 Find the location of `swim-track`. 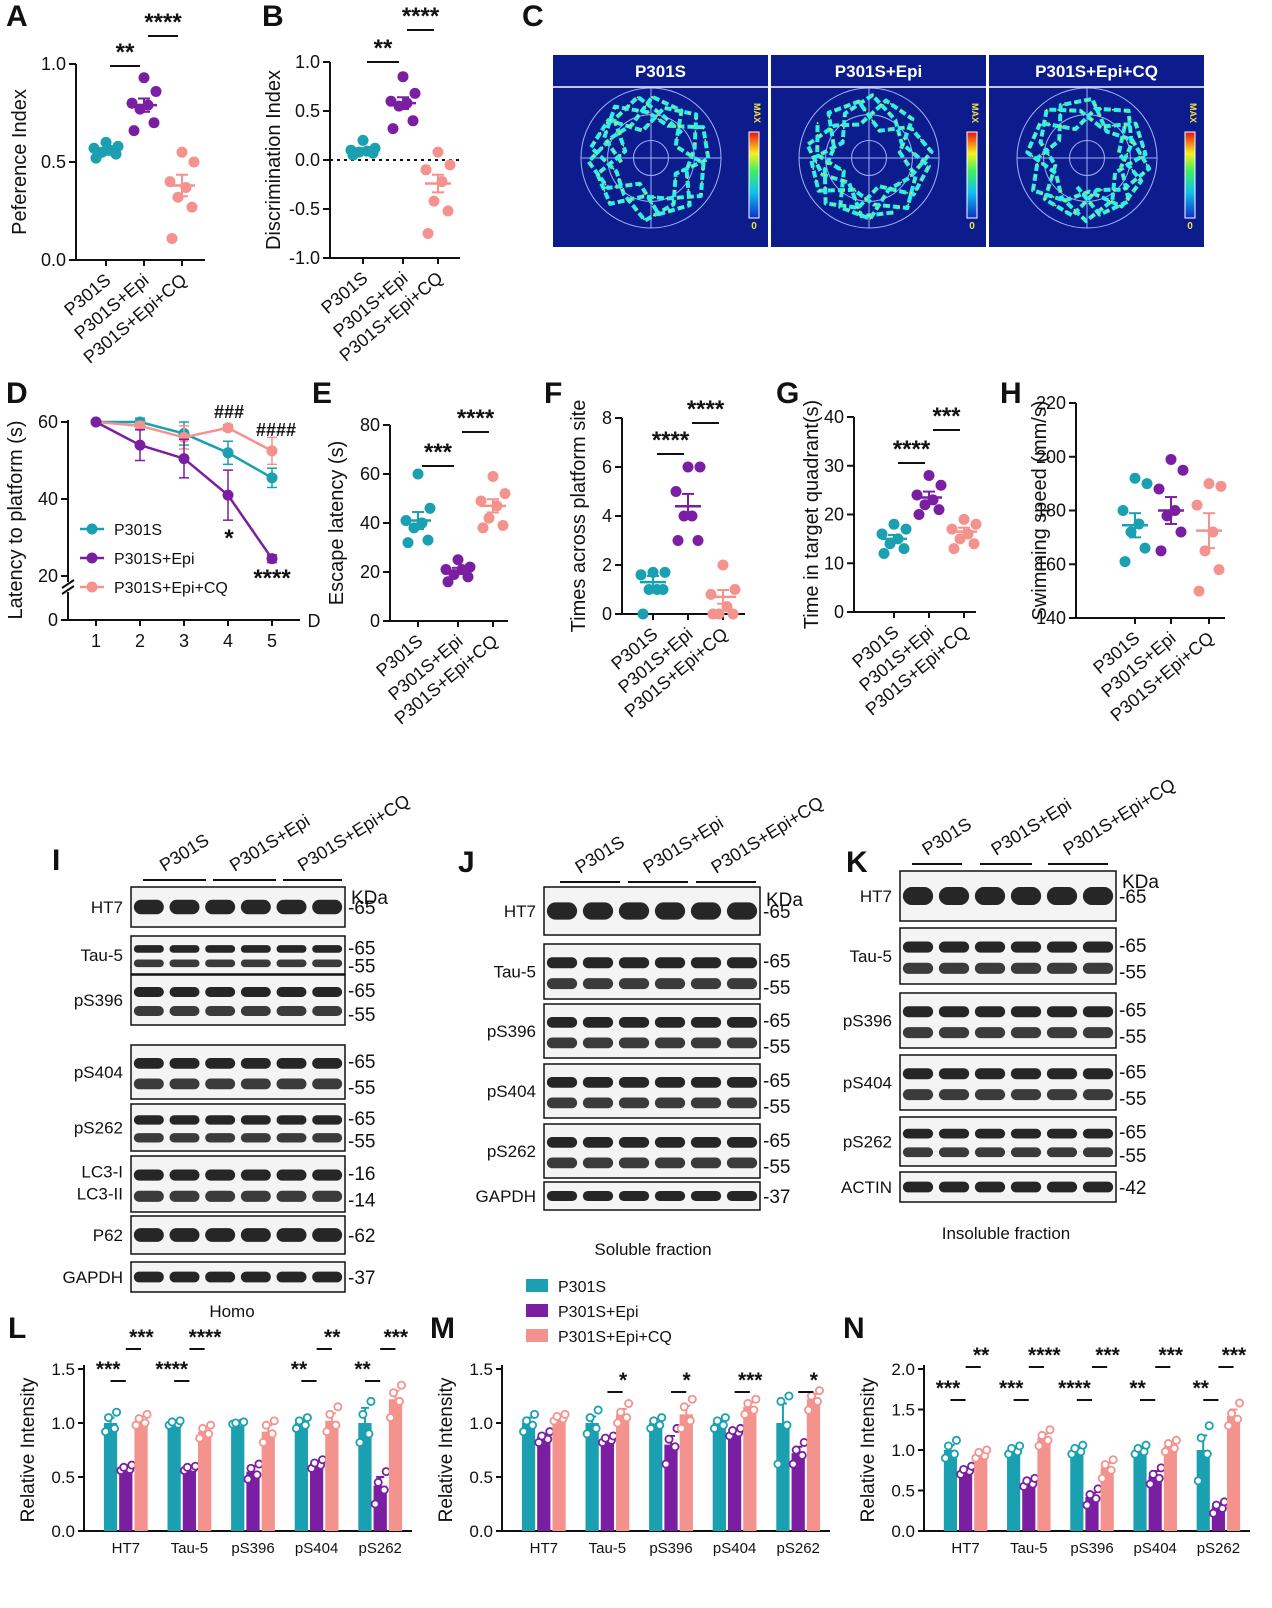

swim-track is located at coordinates (1088, 160).